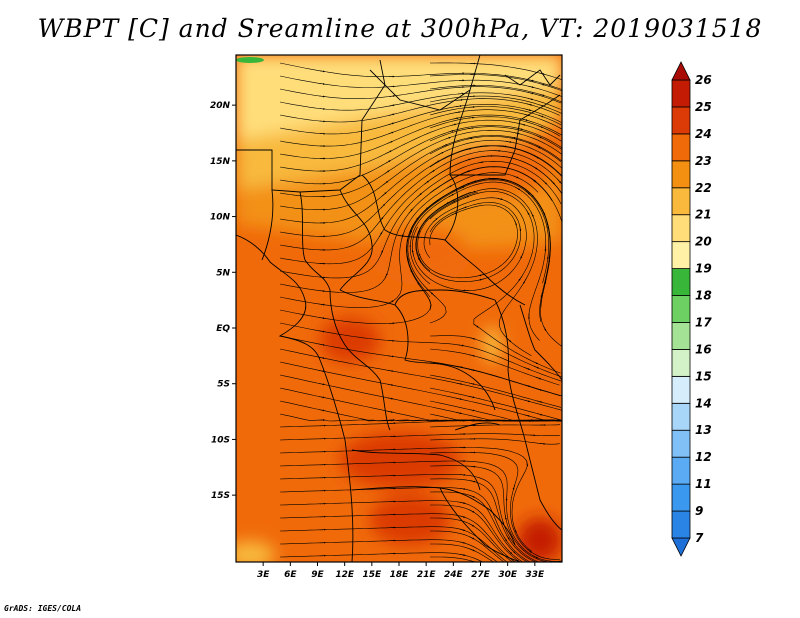  What do you see at coordinates (703, 107) in the screenshot?
I see `colorbar-level-label: 25` at bounding box center [703, 107].